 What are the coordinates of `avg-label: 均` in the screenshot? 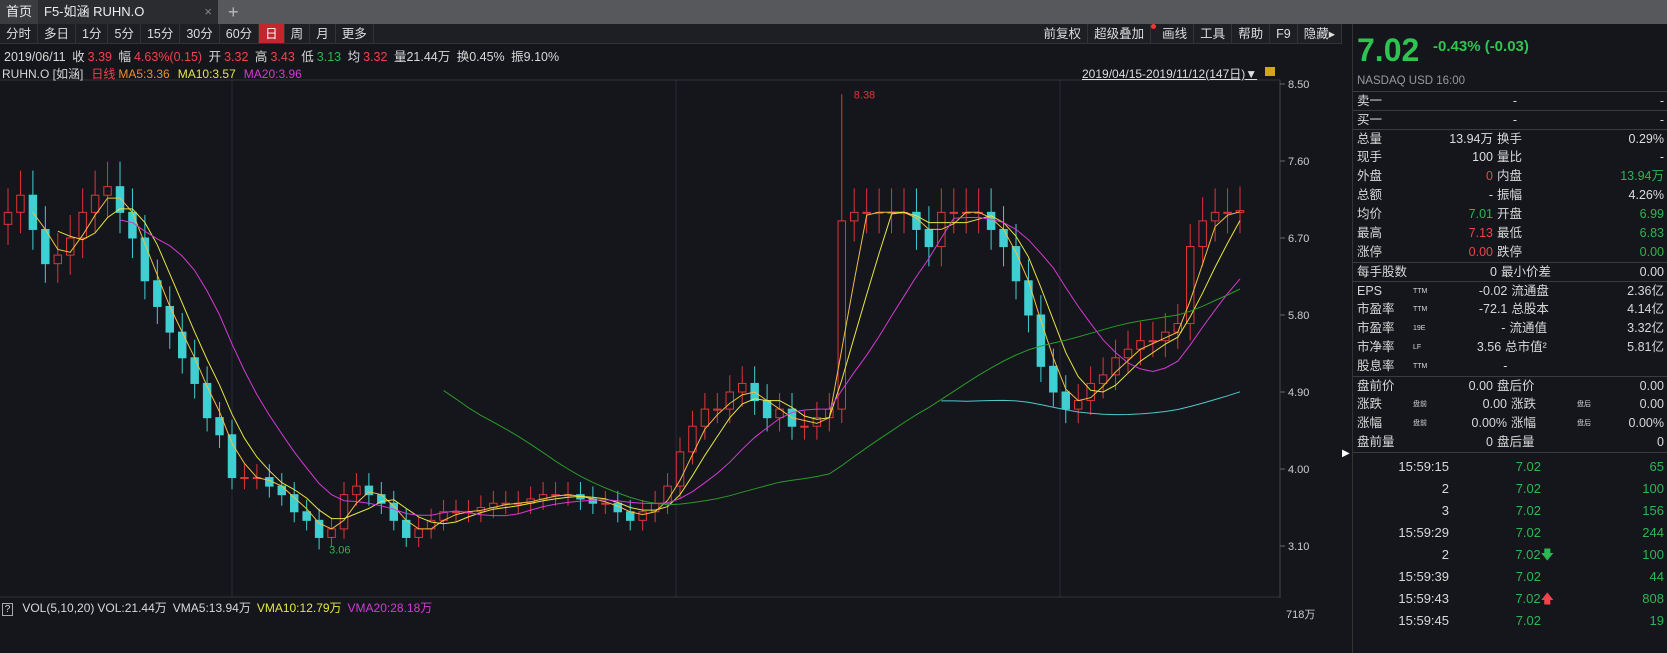 It's located at (354, 57).